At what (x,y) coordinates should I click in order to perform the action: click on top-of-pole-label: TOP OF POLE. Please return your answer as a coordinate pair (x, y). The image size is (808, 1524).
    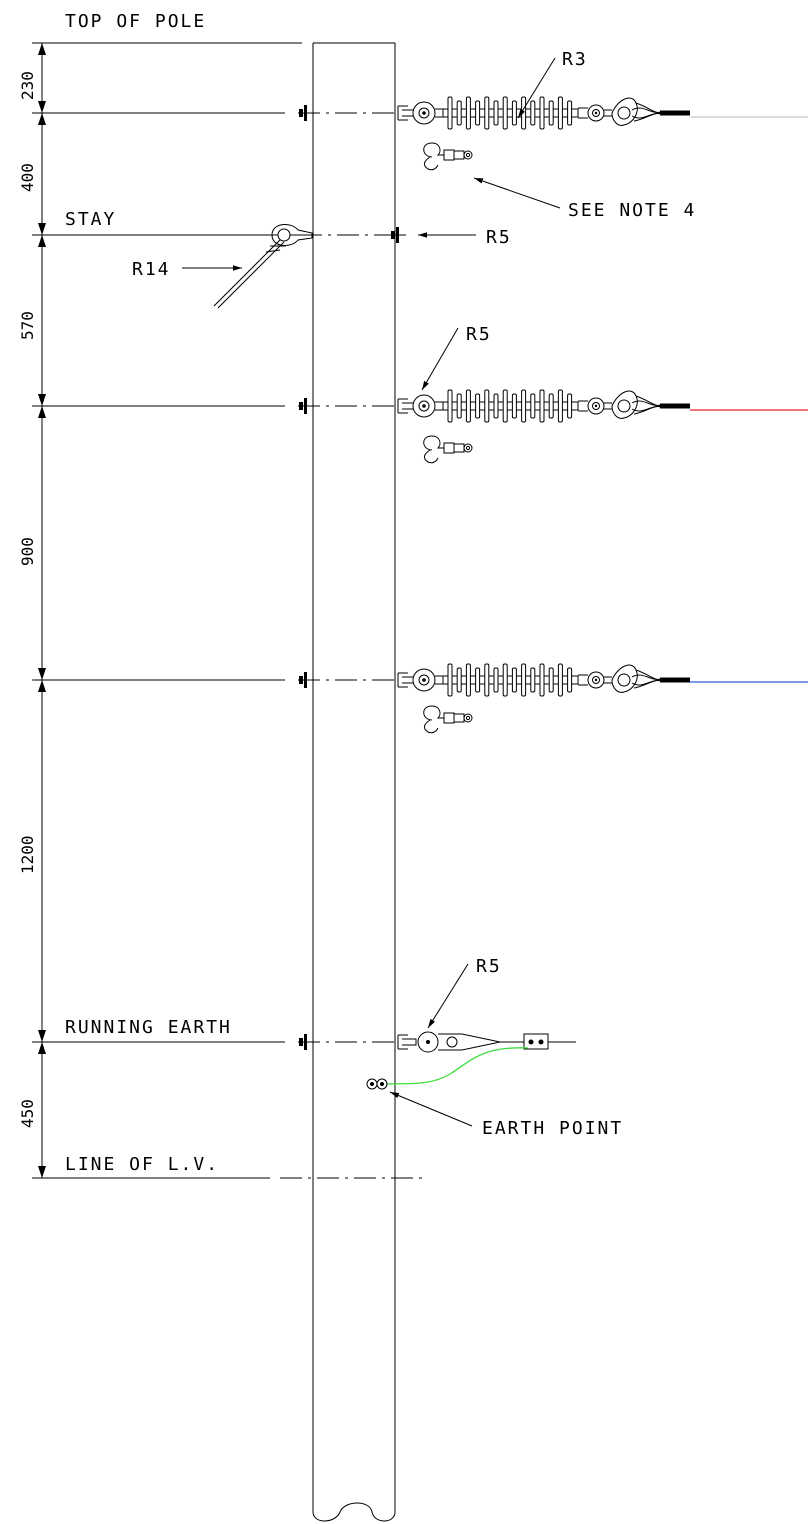
    Looking at the image, I should click on (135, 21).